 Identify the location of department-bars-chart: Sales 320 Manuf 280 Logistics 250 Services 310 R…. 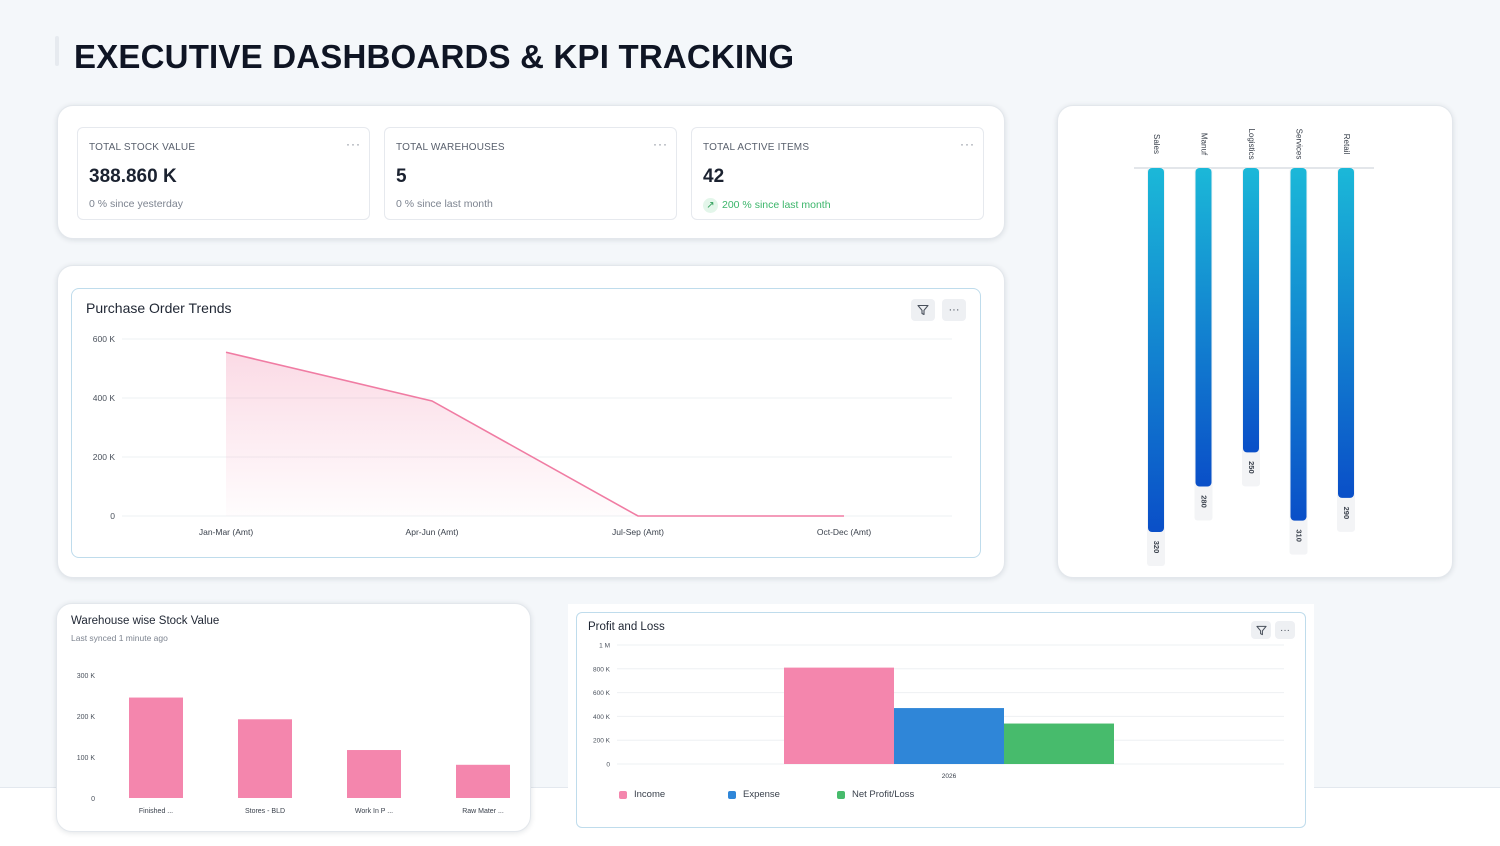
(1254, 347).